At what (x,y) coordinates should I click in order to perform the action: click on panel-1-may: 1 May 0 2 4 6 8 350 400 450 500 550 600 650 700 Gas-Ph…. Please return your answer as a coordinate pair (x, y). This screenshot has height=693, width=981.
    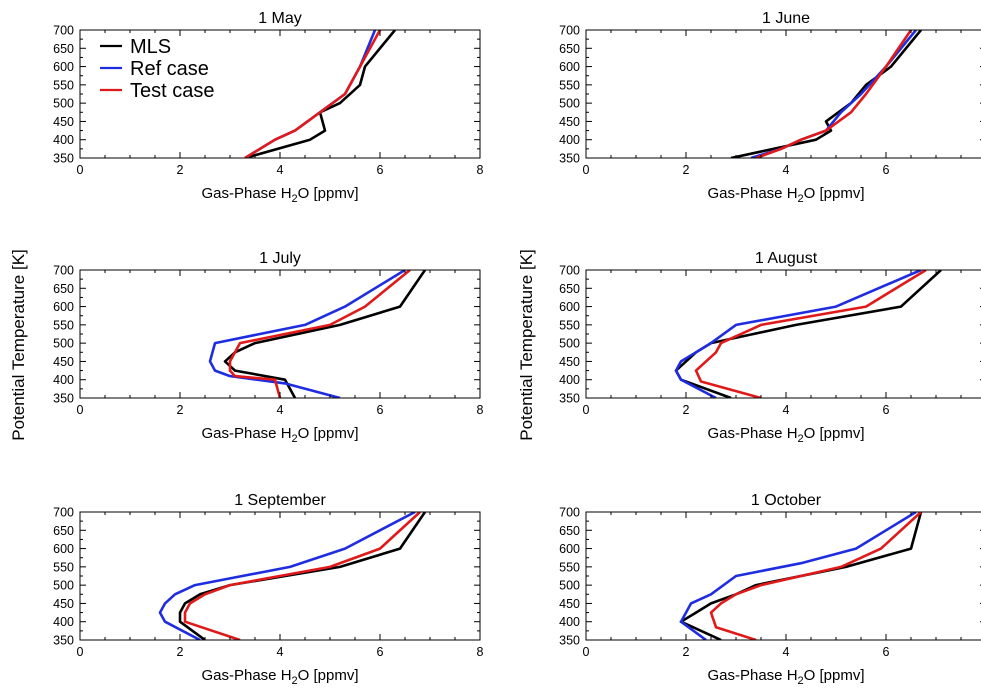
    Looking at the image, I should click on (268, 107).